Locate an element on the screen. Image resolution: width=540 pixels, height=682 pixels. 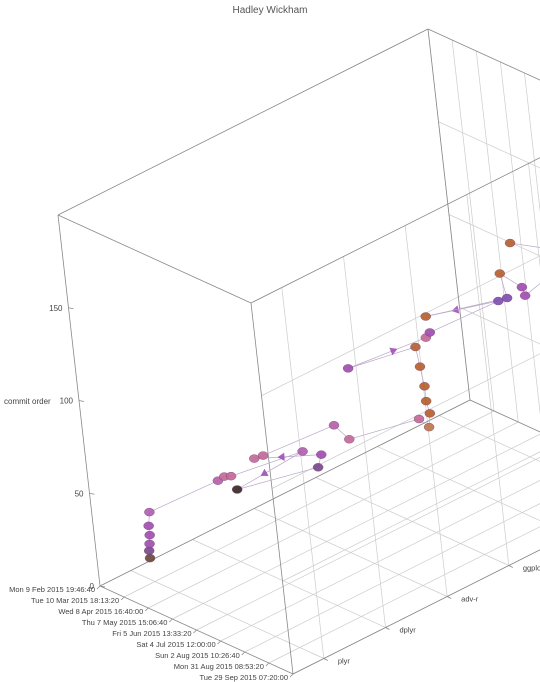
x-tick-label: Tue 29 Sep 2015 07:20:00 is located at coordinates (243, 677).